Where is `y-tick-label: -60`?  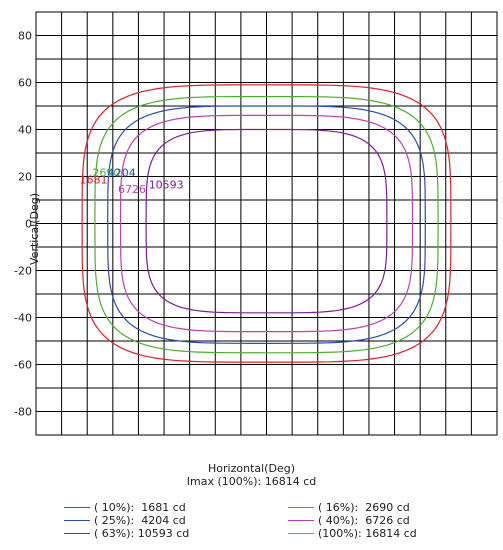 y-tick-label: -60 is located at coordinates (23, 365).